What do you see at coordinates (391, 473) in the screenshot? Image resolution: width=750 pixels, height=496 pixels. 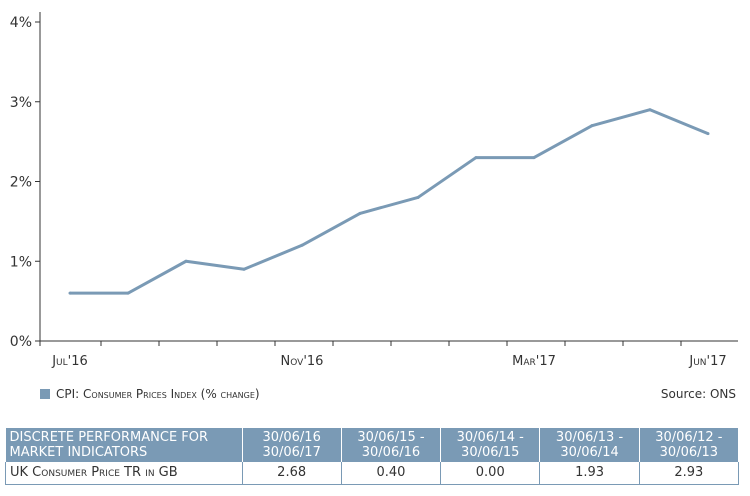 I see `table-cell: 0.40` at bounding box center [391, 473].